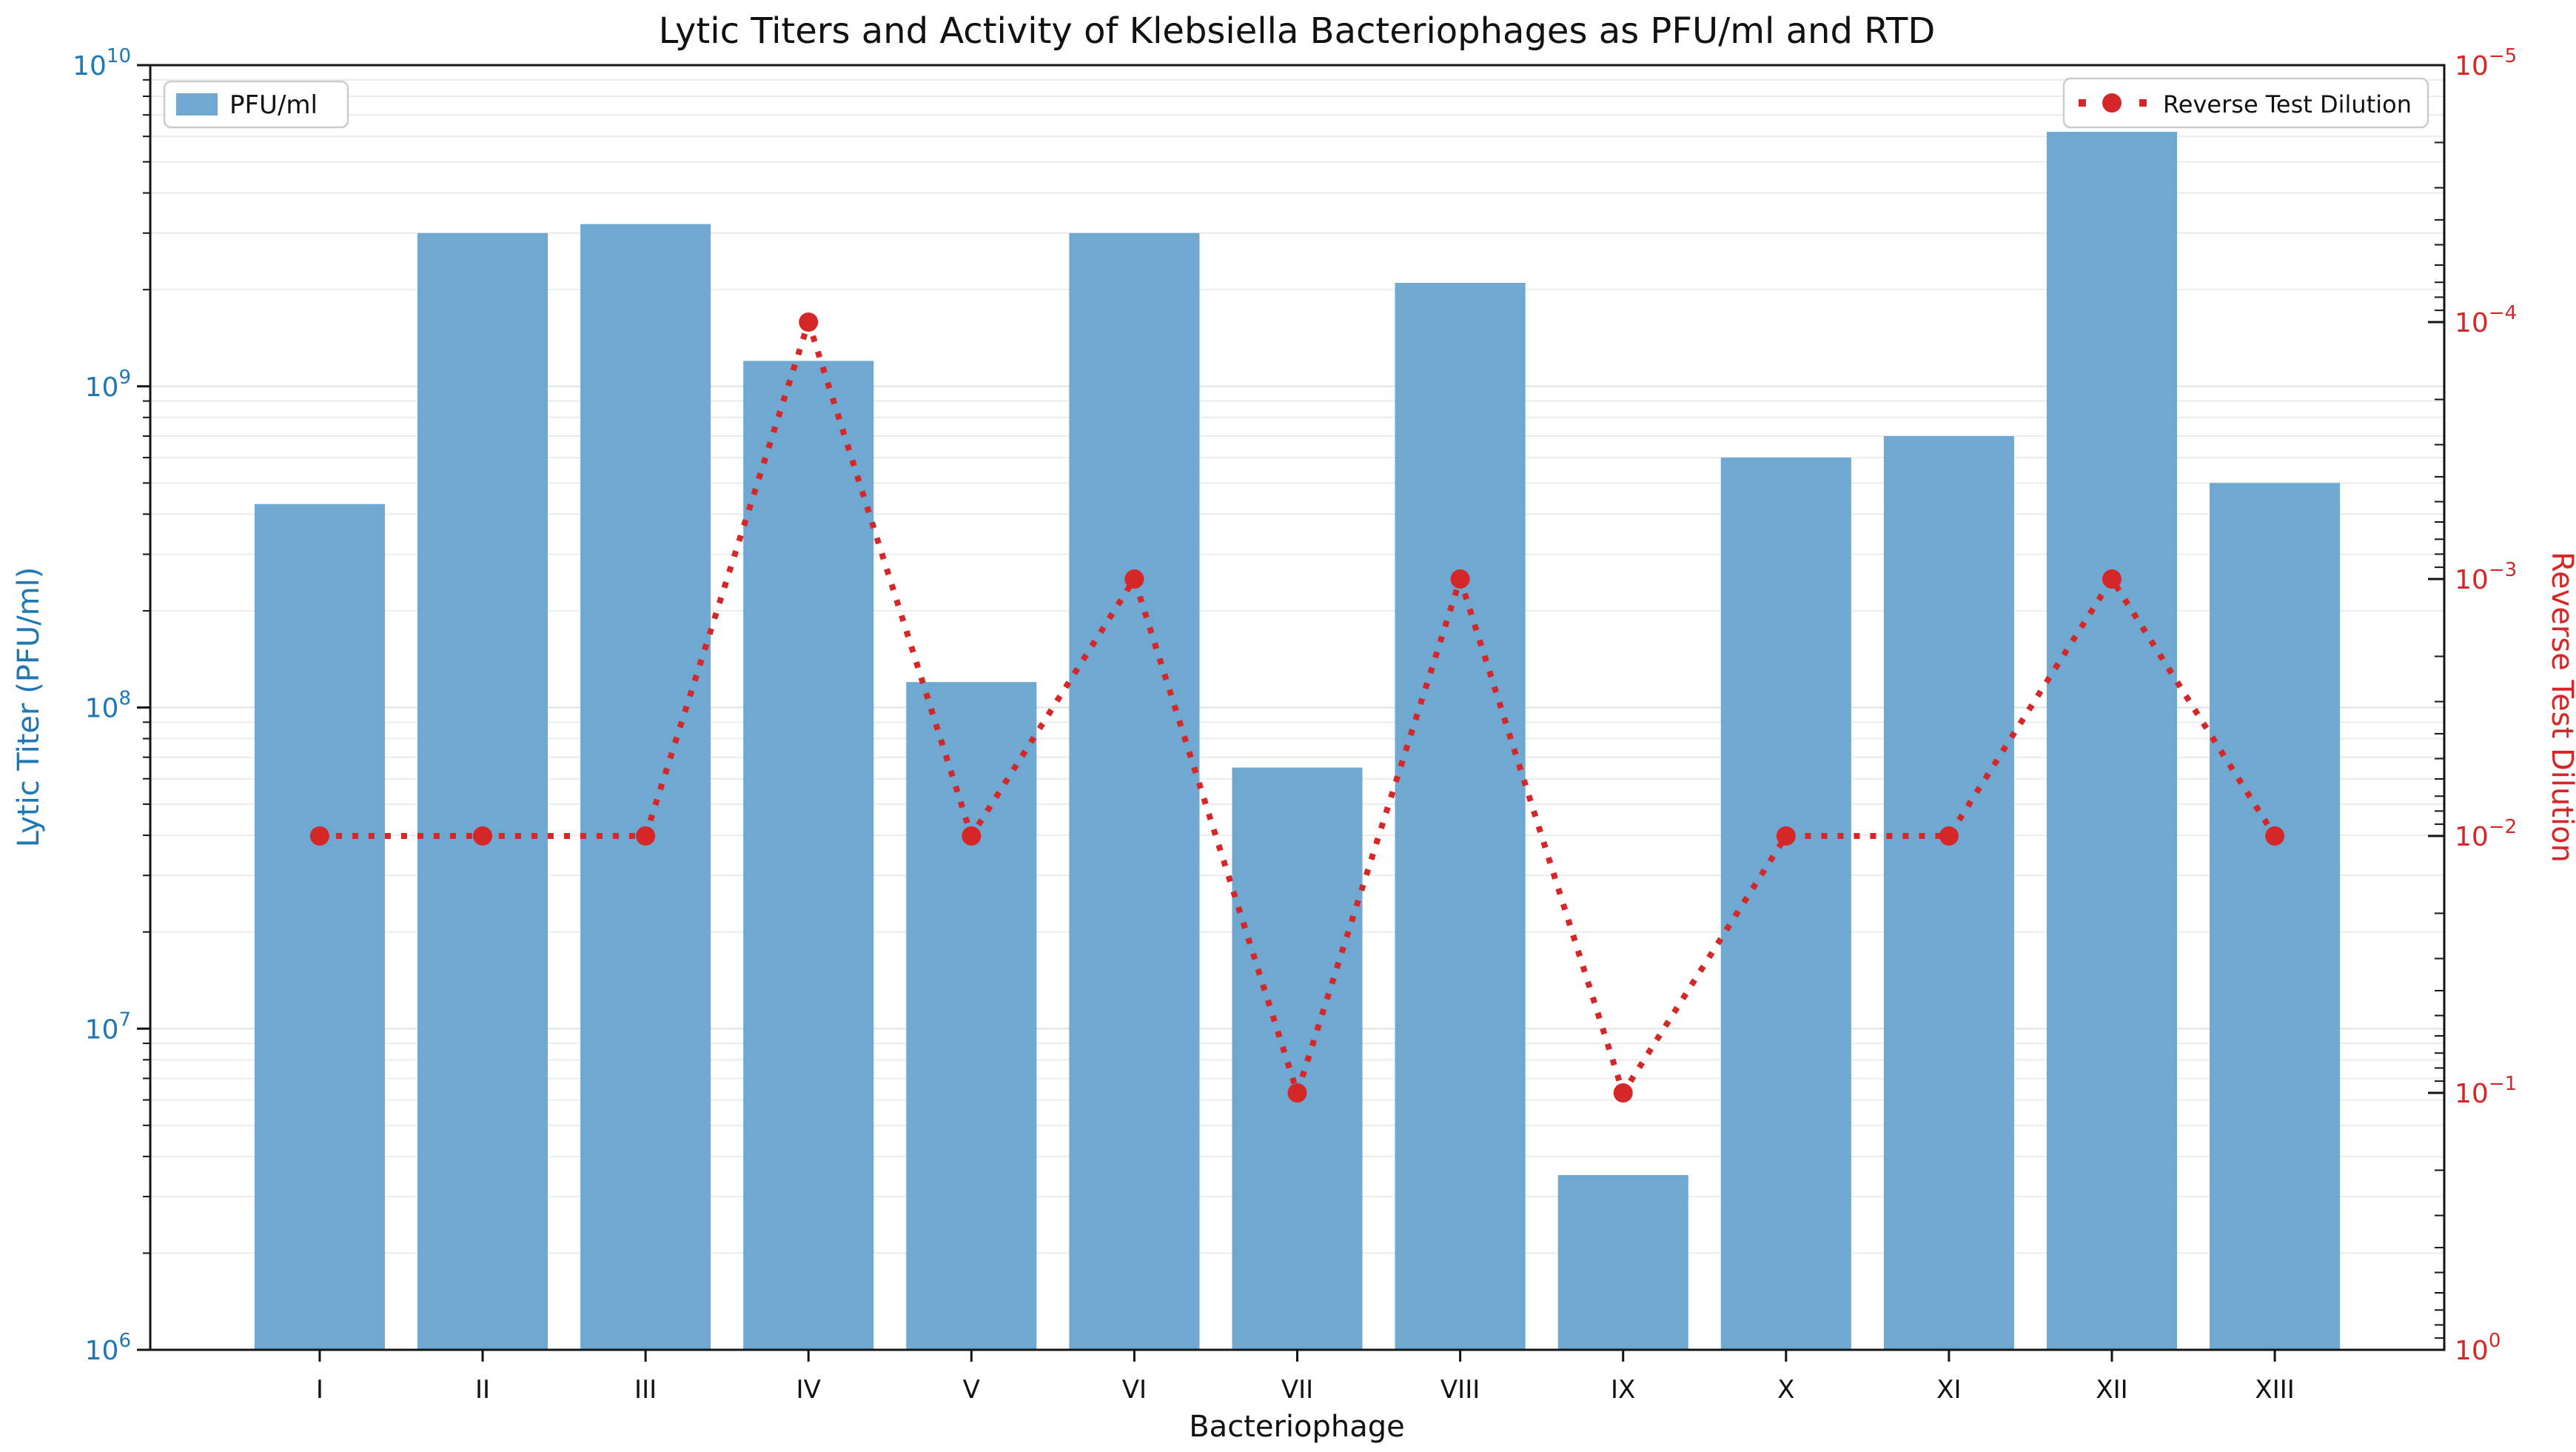 Image resolution: width=2576 pixels, height=1452 pixels. I want to click on tick-label: 10⁻¹, so click(2486, 1091).